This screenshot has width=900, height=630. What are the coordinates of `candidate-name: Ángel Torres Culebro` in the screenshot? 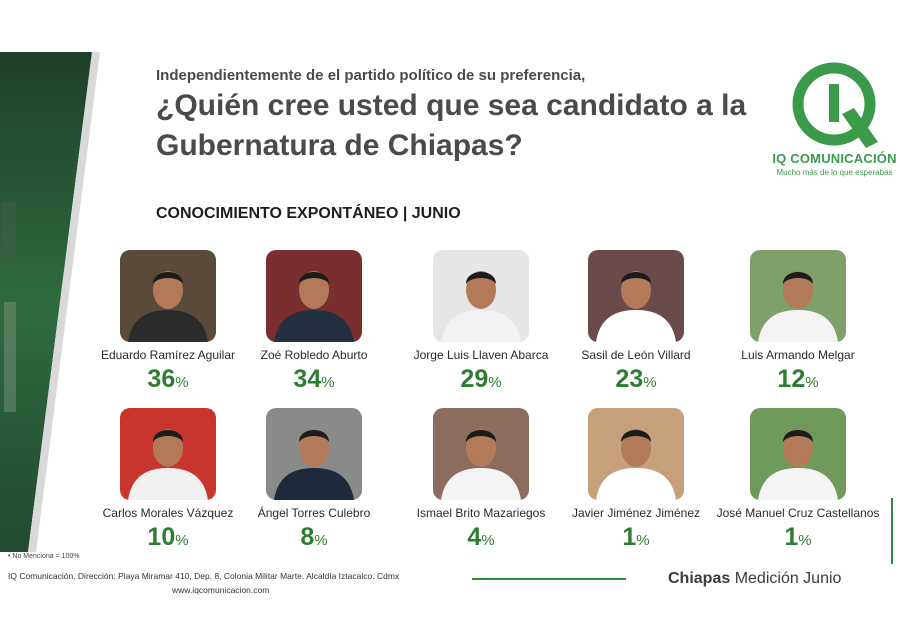 It's located at (314, 513).